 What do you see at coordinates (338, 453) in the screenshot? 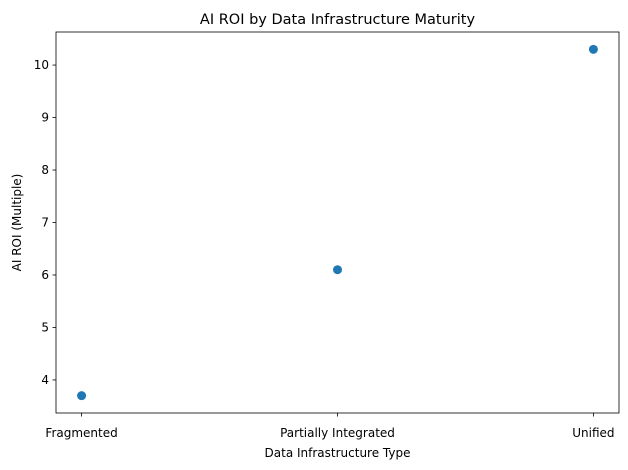
I see `x-axis-label: Data Infrastructure Type` at bounding box center [338, 453].